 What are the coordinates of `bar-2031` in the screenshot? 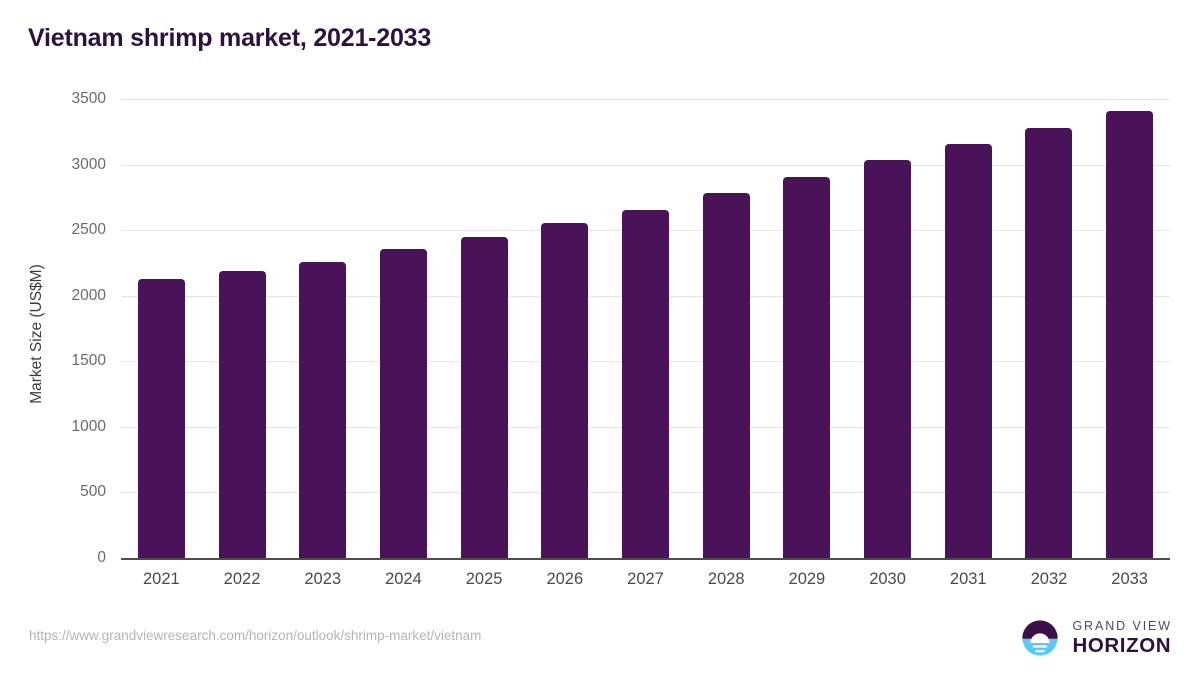 It's located at (968, 351).